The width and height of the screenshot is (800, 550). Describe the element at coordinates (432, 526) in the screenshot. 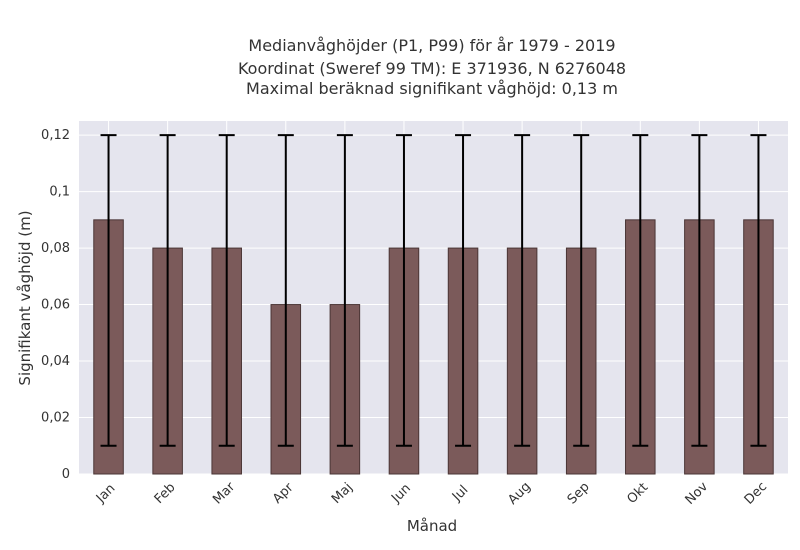

I see `x-axis-title: Månad` at that location.